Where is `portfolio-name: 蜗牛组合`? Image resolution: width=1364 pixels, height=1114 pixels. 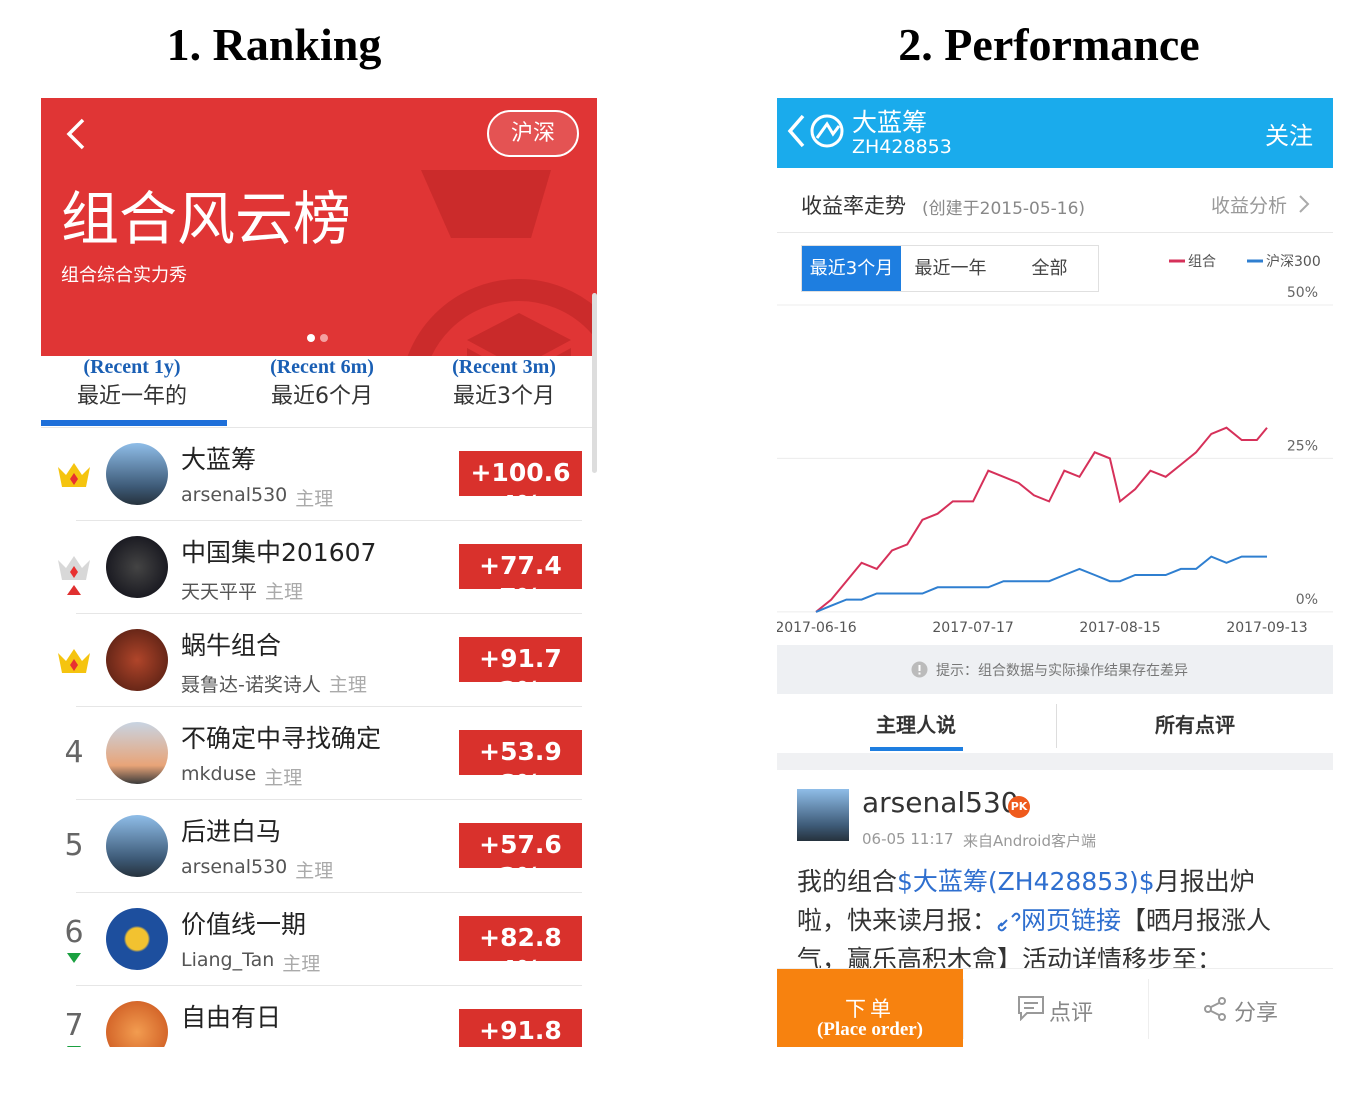 portfolio-name: 蜗牛组合 is located at coordinates (231, 645).